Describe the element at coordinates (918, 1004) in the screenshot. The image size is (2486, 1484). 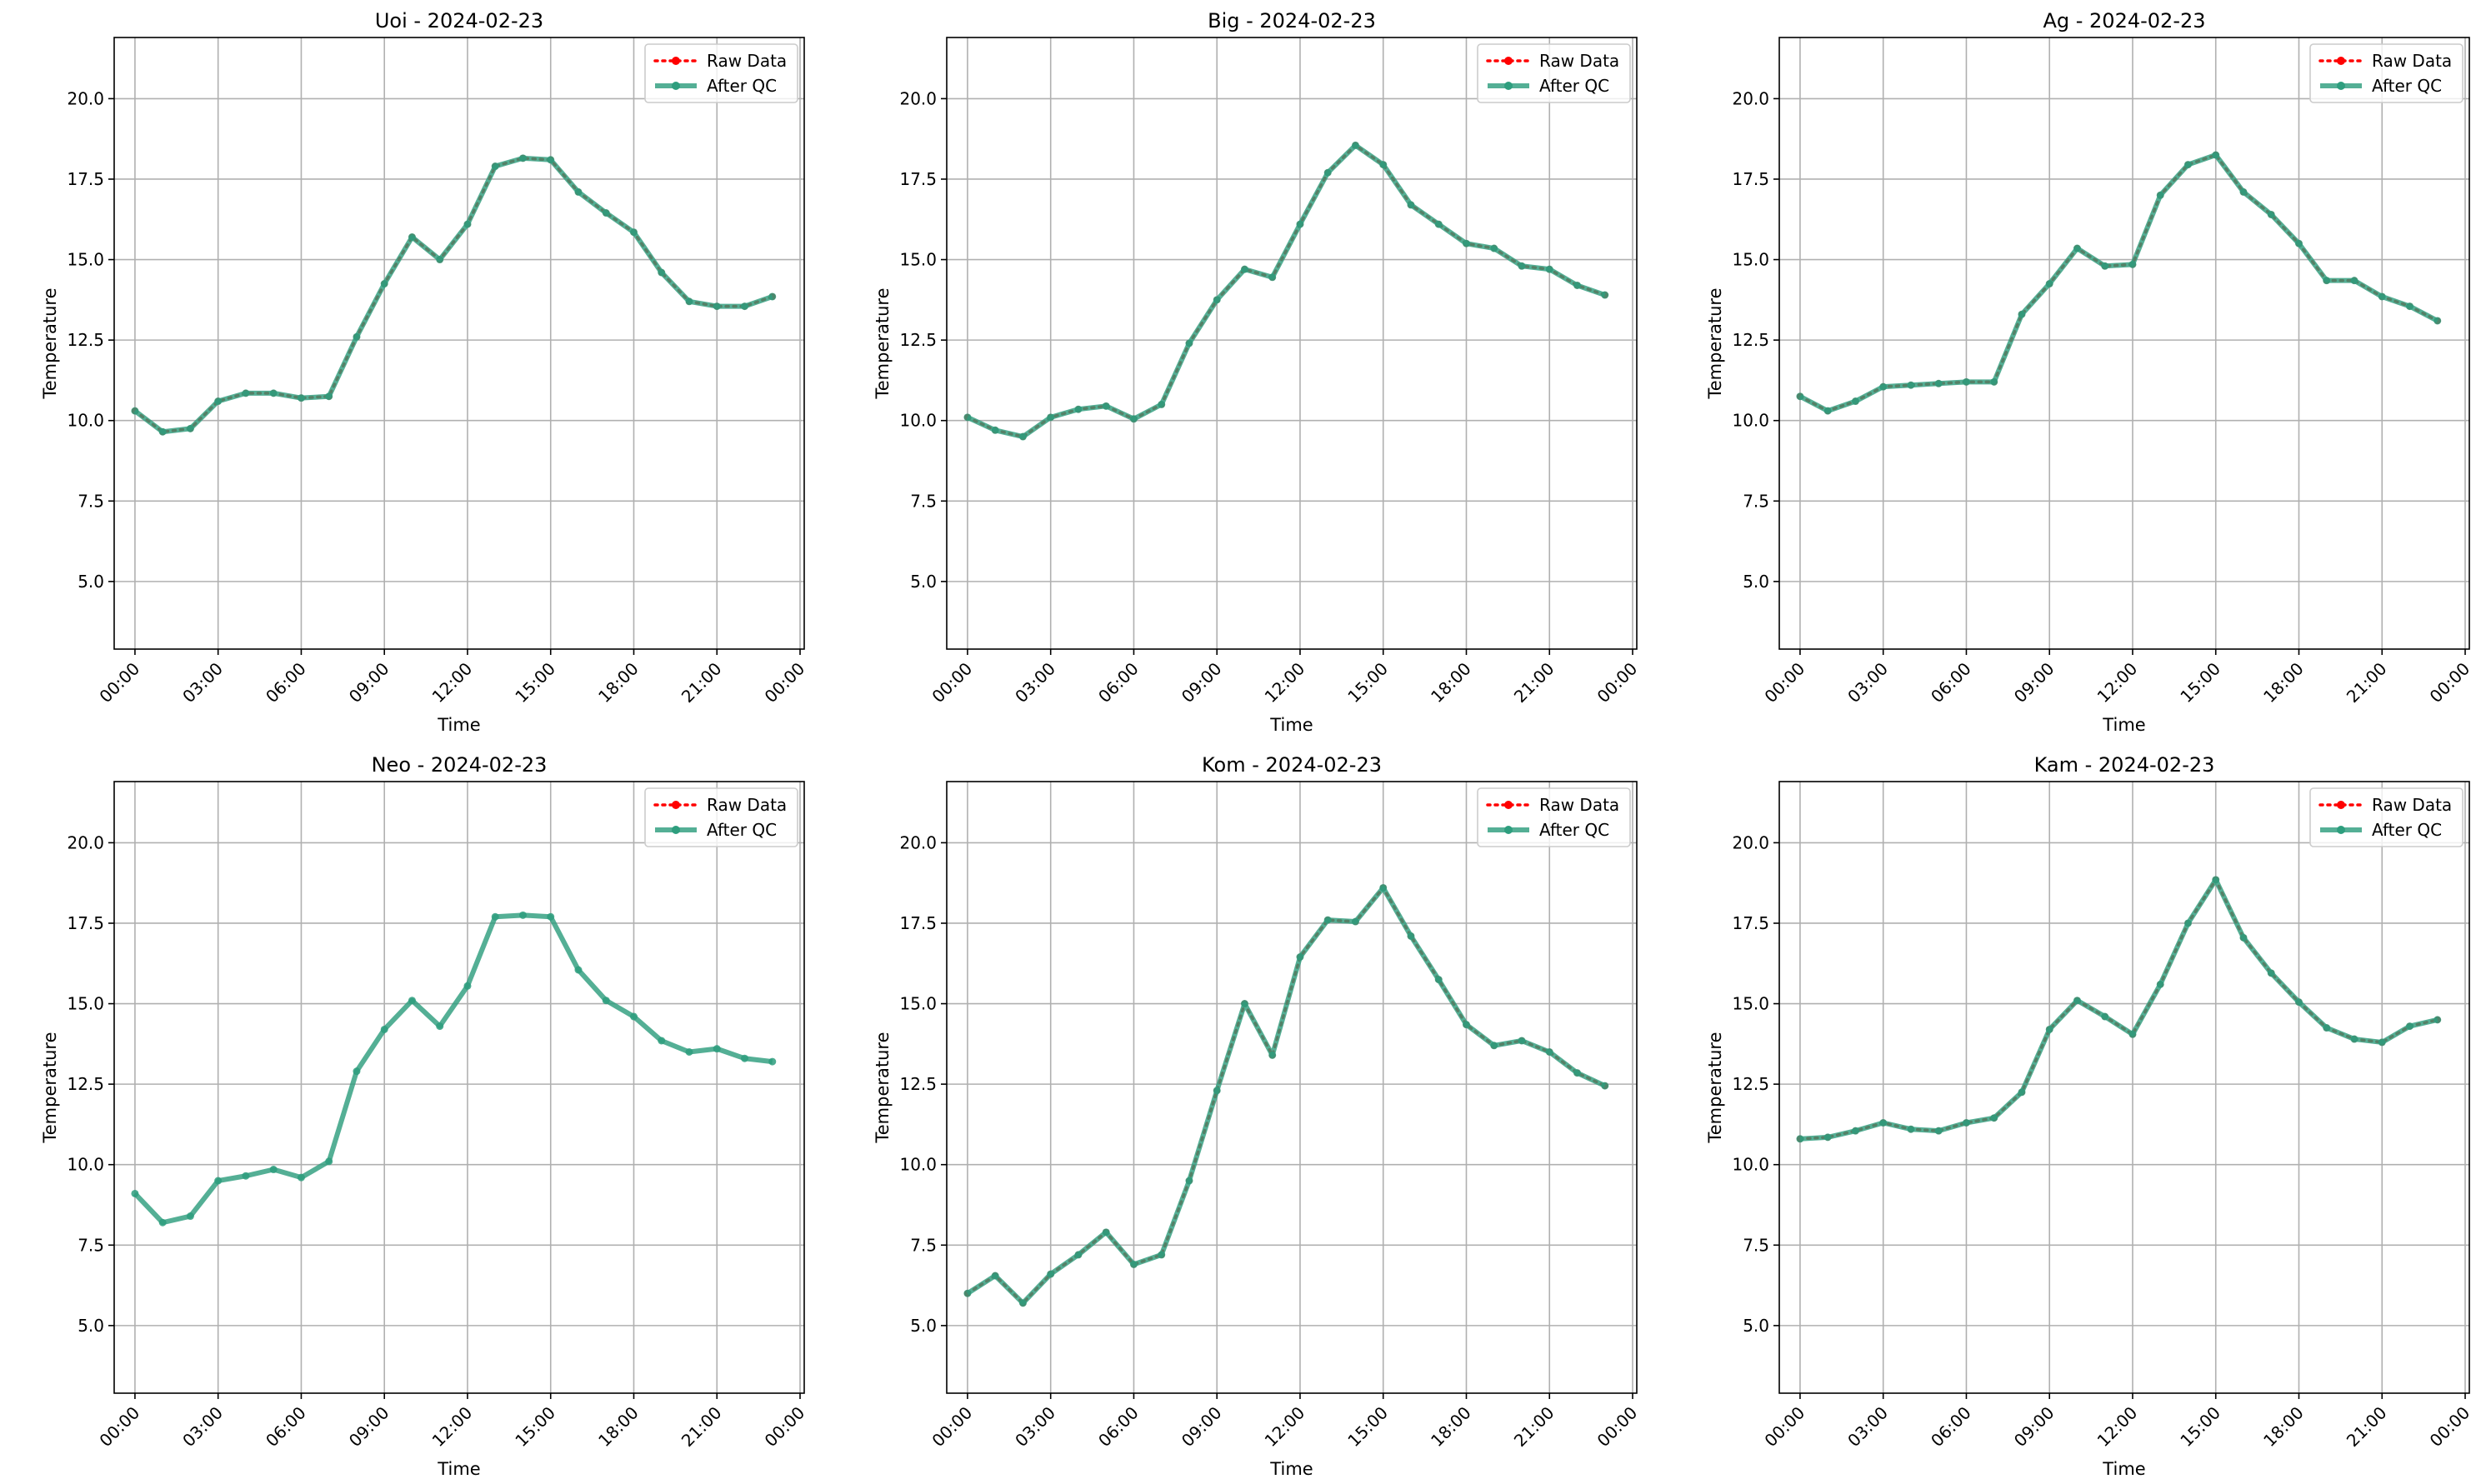
I see `y-tick-label: 15.0` at that location.